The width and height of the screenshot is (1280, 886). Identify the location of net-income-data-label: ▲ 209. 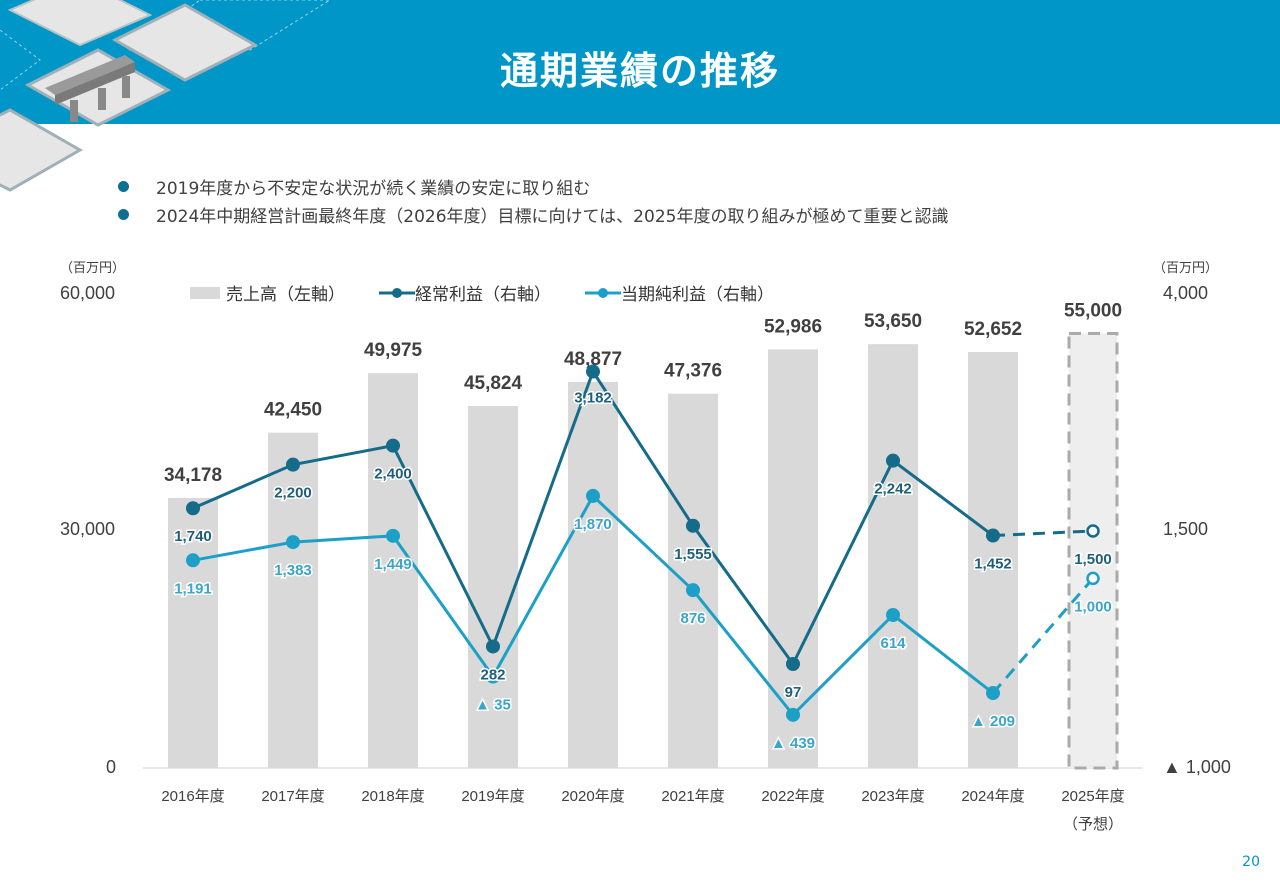
(993, 721).